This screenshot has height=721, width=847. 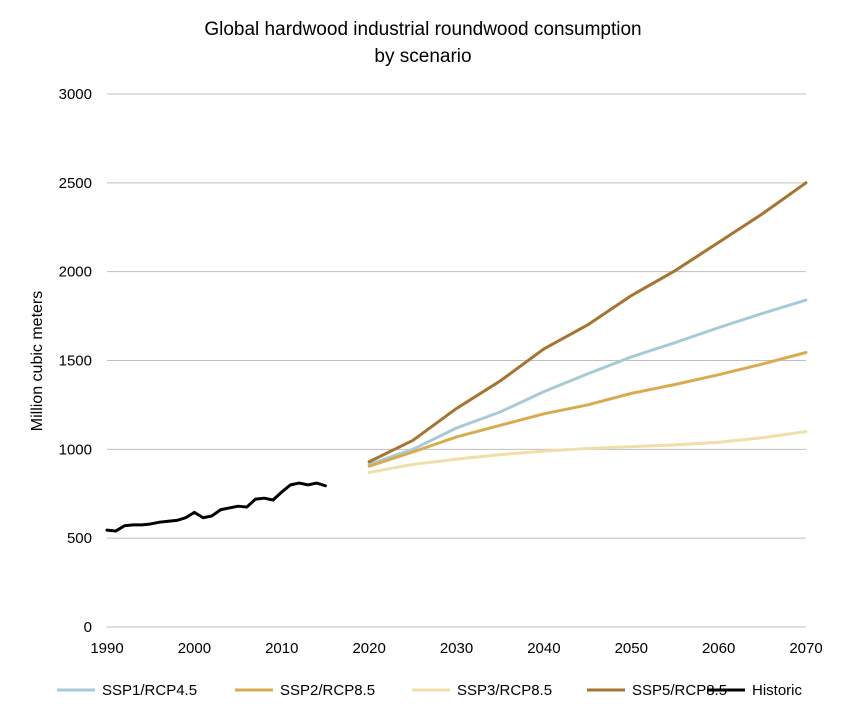 What do you see at coordinates (777, 690) in the screenshot?
I see `legend-label-historic: Historic` at bounding box center [777, 690].